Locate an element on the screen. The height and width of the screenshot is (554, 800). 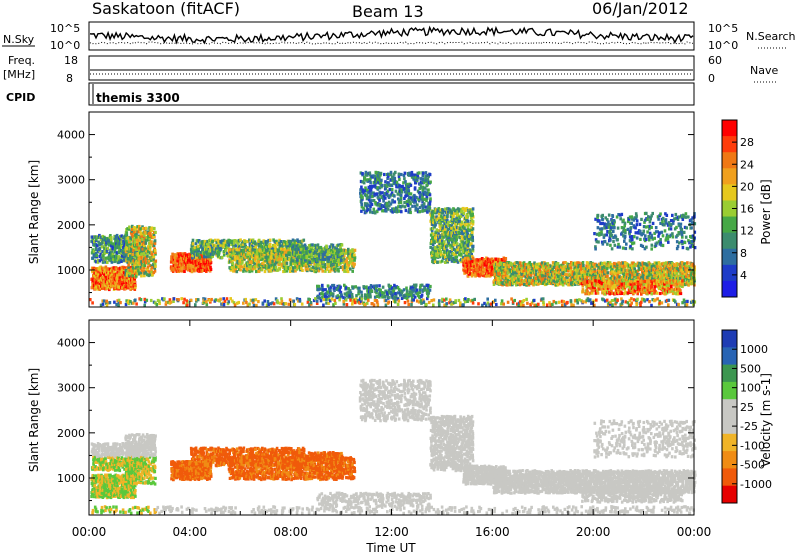
cpid-label: CPID is located at coordinates (20, 97).